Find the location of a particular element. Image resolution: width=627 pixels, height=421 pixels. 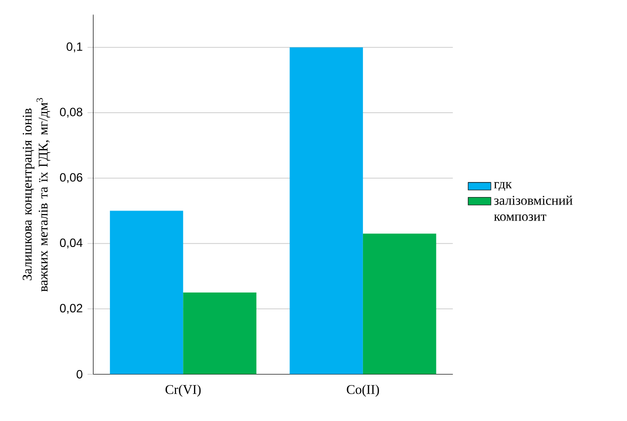

x-tick-label: Co(II) is located at coordinates (362, 390).